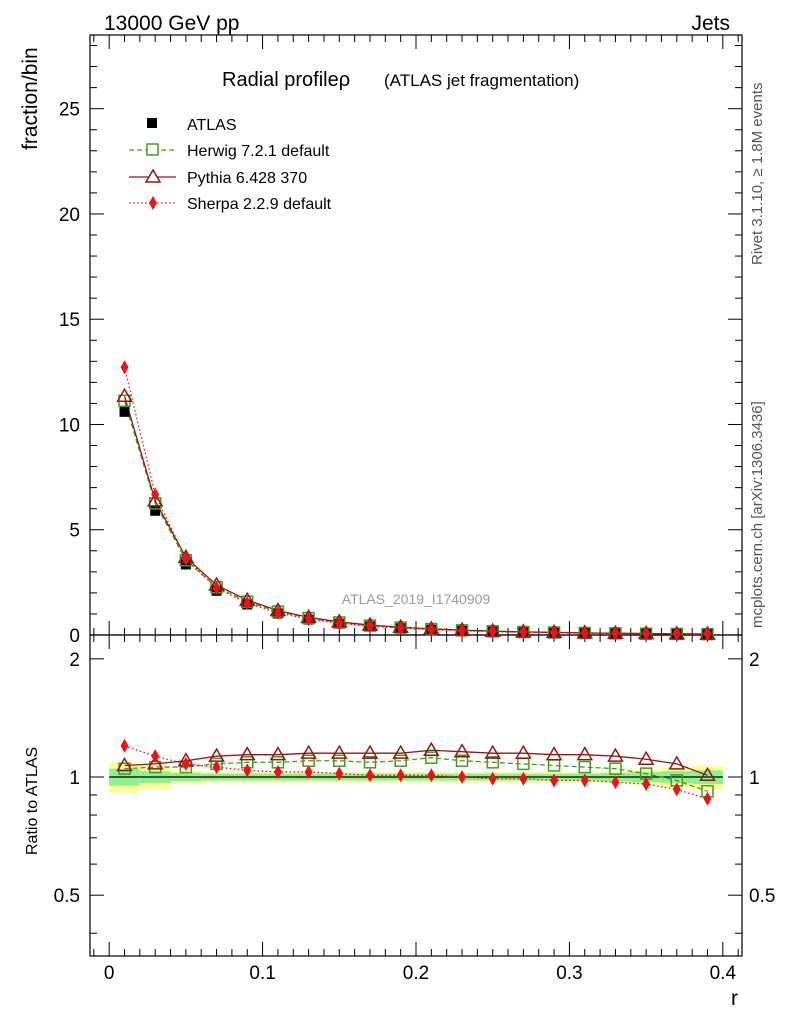 The image size is (786, 1024). Describe the element at coordinates (30, 98) in the screenshot. I see `y-axis-label: fraction/bin` at that location.